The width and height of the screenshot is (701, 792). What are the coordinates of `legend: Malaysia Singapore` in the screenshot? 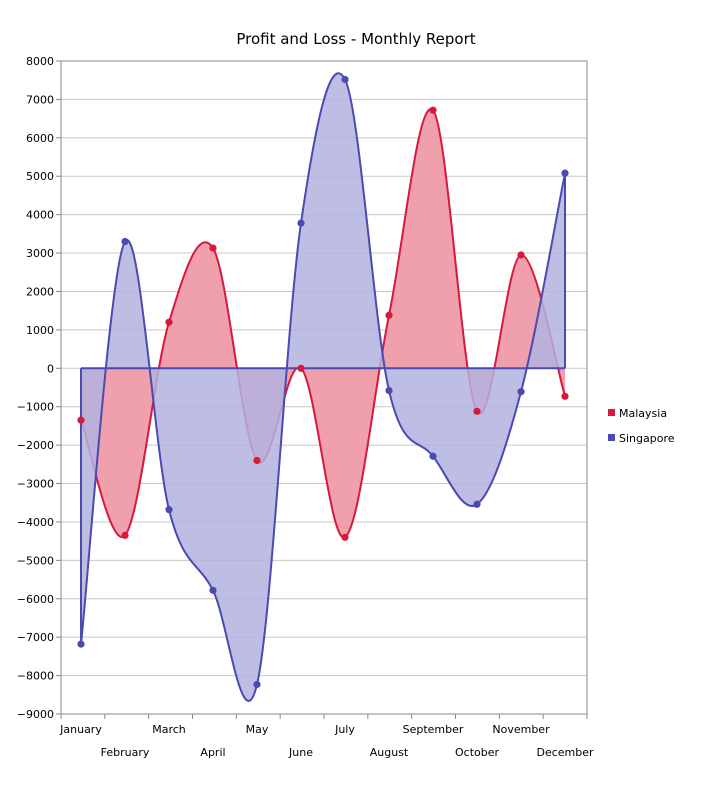 It's located at (641, 426).